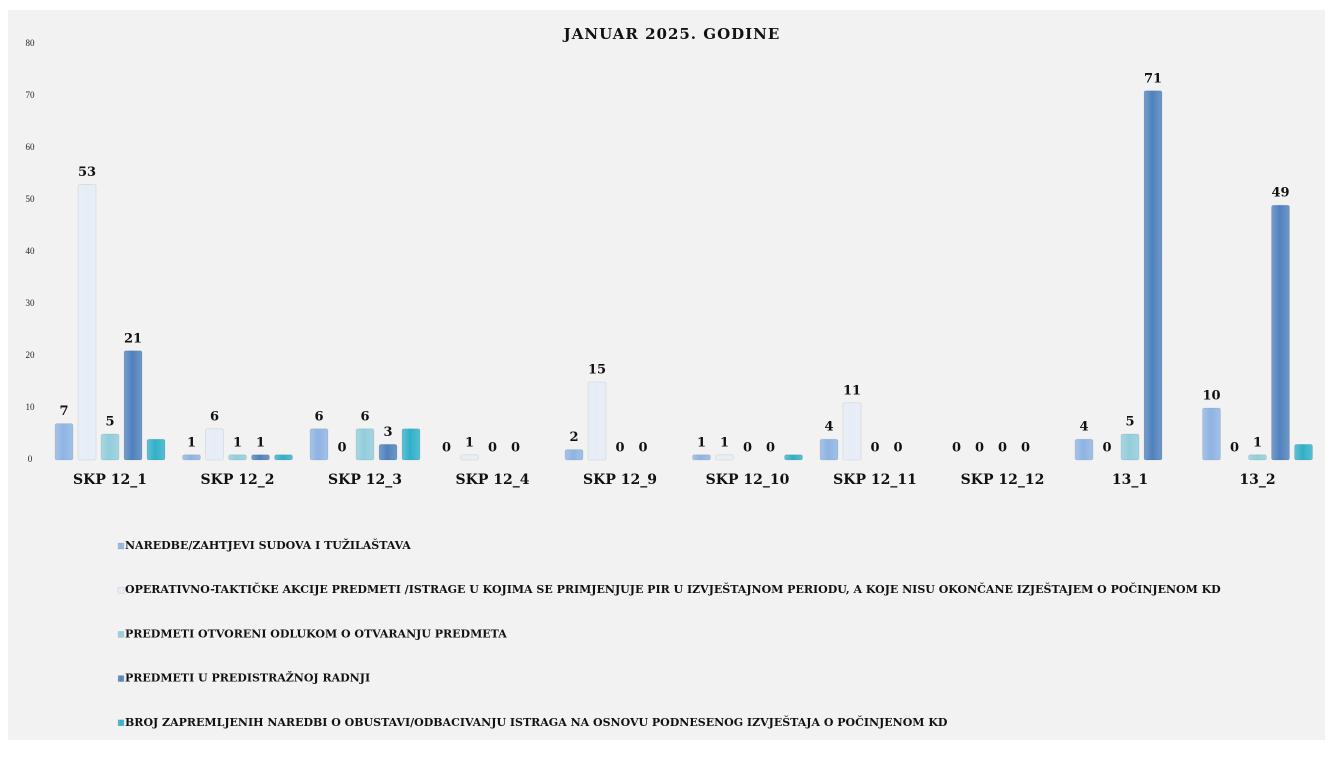 This screenshot has height=767, width=1333. Describe the element at coordinates (30, 459) in the screenshot. I see `y-tick-label: 0` at that location.